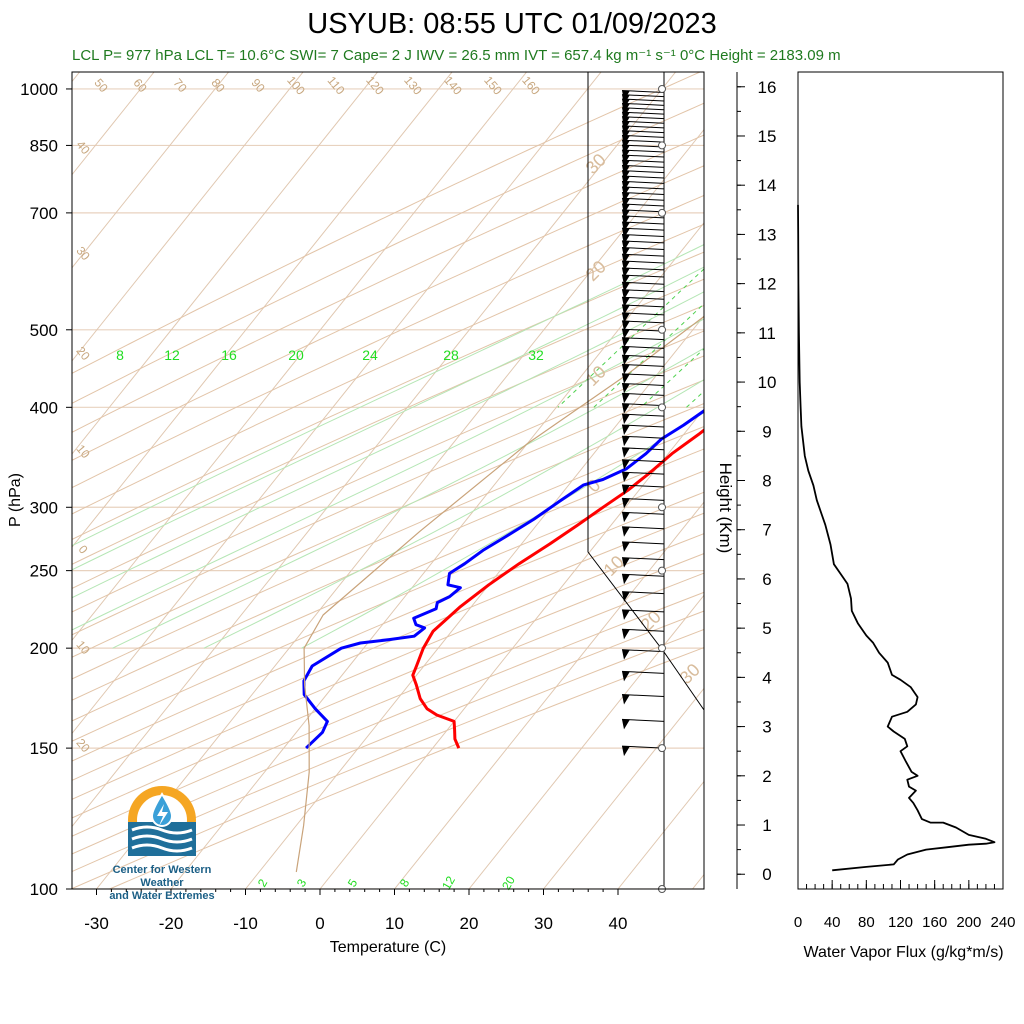 This screenshot has height=1024, width=1024. What do you see at coordinates (258, 85) in the screenshot?
I see `dry-adiabat-label: 90` at bounding box center [258, 85].